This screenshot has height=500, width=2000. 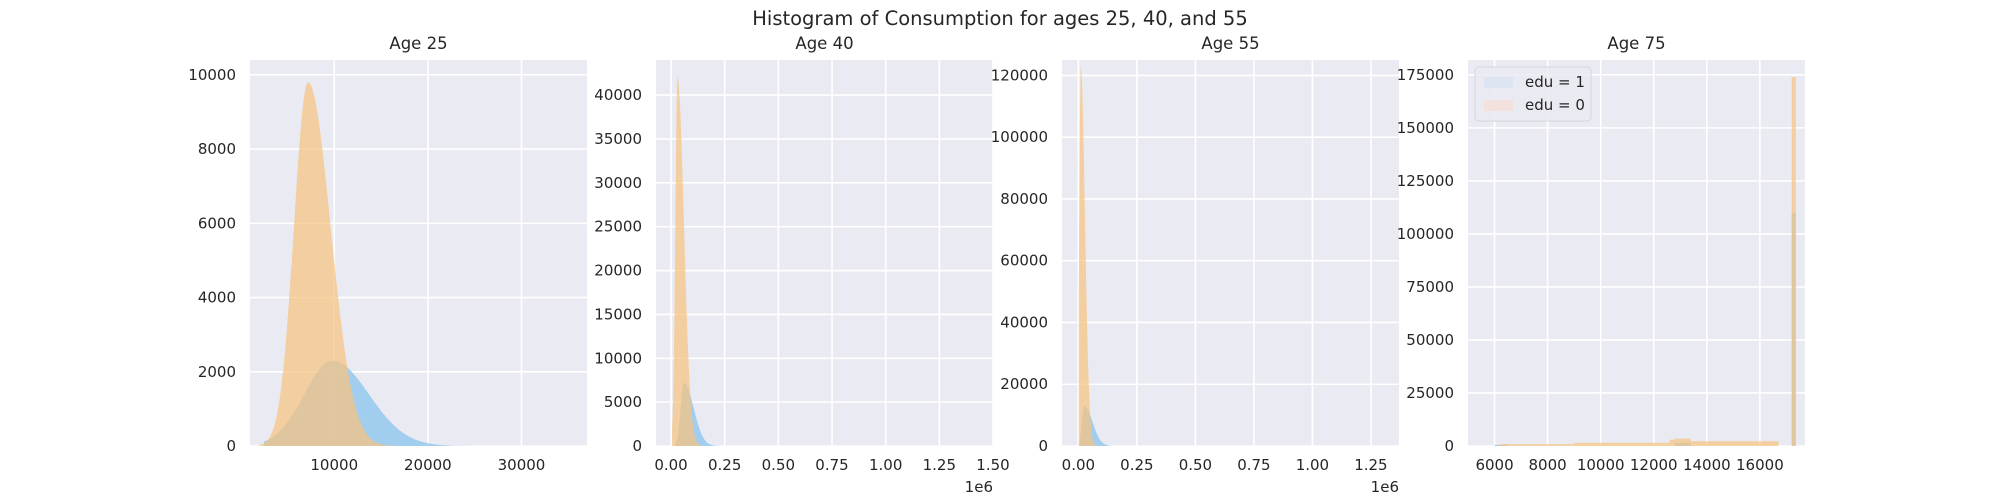 I want to click on legend-label: edu = 1, so click(x=1555, y=82).